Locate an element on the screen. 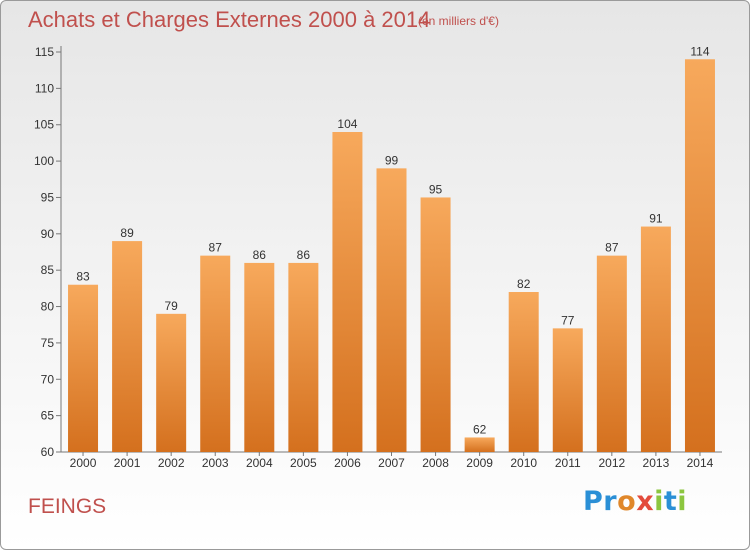  y-tick-label: 75 is located at coordinates (48, 343).